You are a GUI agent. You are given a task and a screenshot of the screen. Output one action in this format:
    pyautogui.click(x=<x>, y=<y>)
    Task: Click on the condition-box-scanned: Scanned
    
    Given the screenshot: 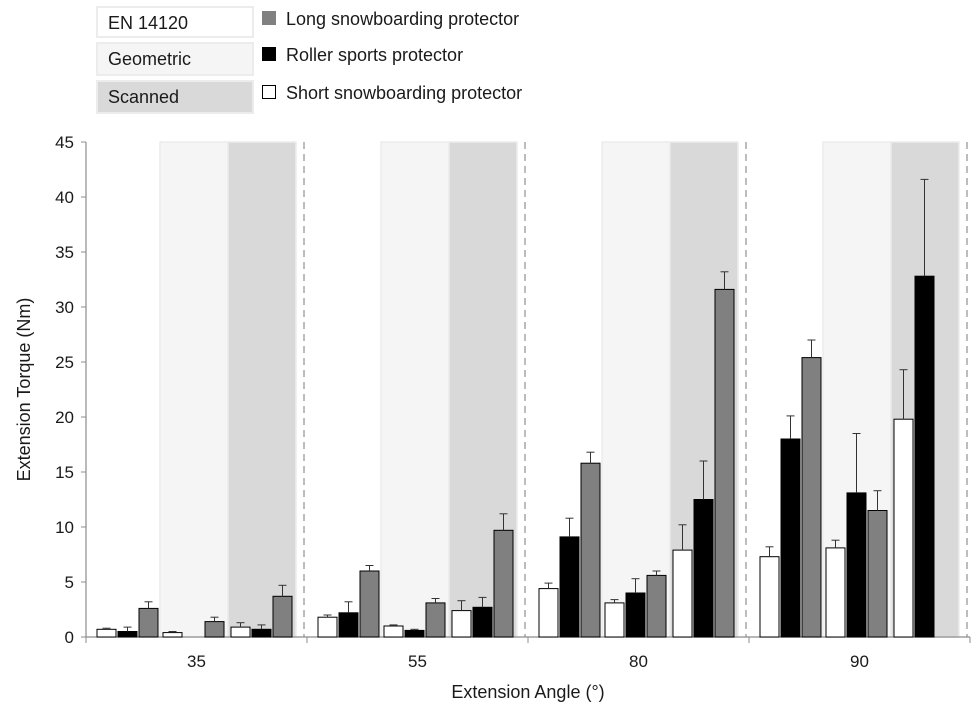 What is the action you would take?
    pyautogui.click(x=175, y=97)
    